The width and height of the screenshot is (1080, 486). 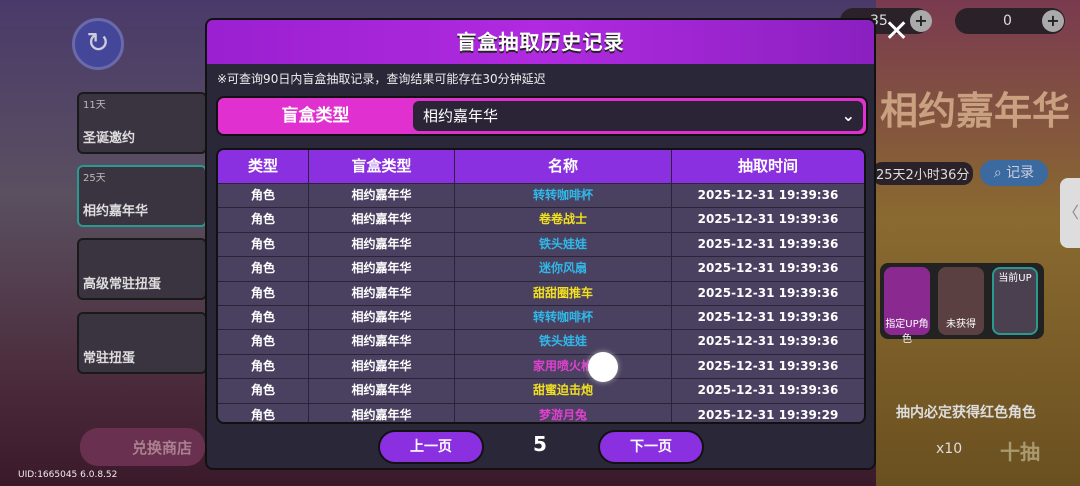 What do you see at coordinates (461, 116) in the screenshot?
I see `select-value: 相约嘉年华` at bounding box center [461, 116].